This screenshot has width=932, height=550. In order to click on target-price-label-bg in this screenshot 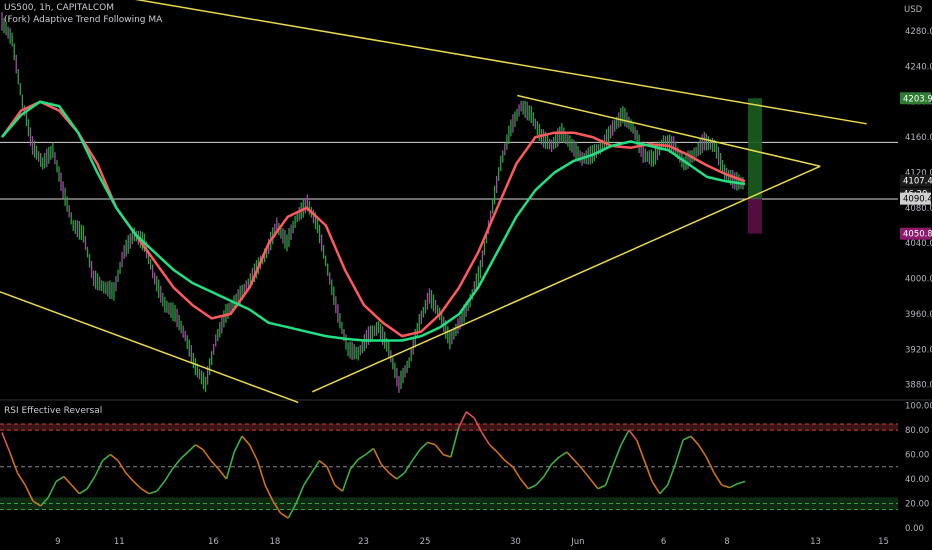, I will do `click(915, 98)`.